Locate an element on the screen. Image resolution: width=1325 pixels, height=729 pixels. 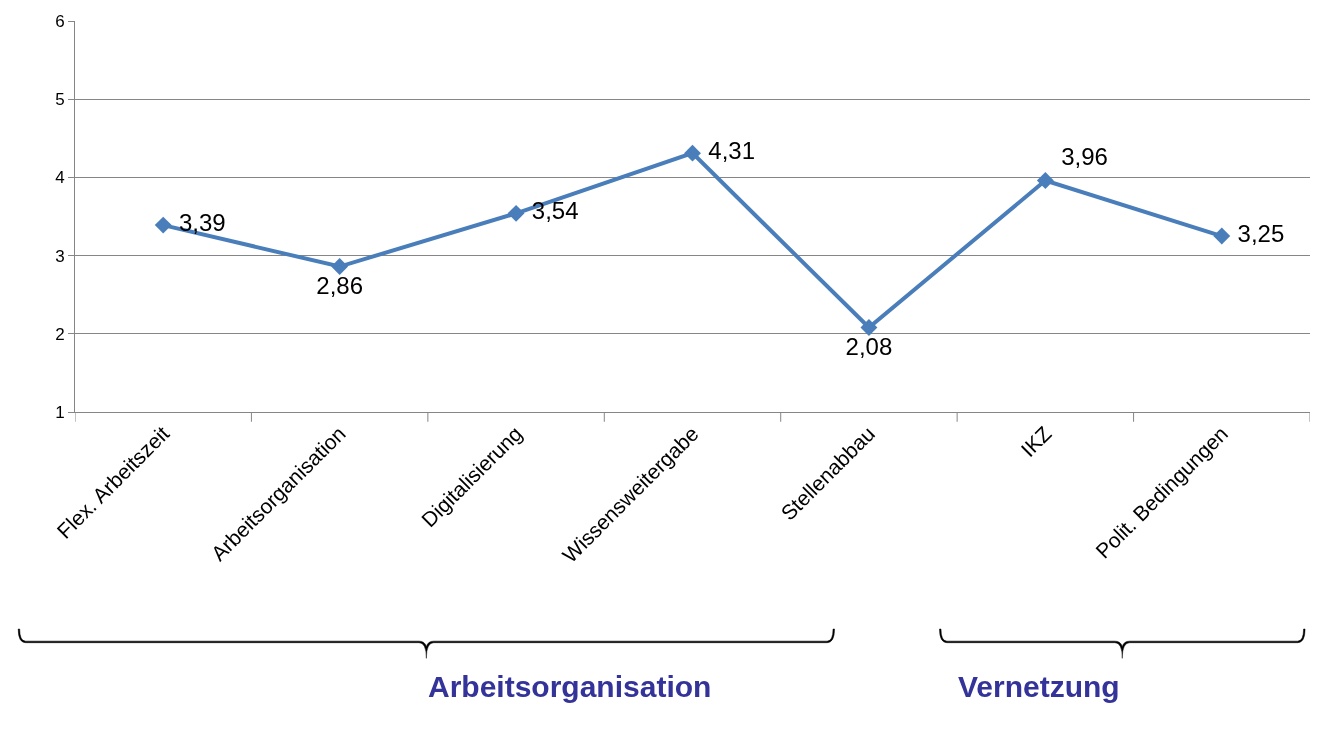
y-tick-label: 3 is located at coordinates (60, 256).